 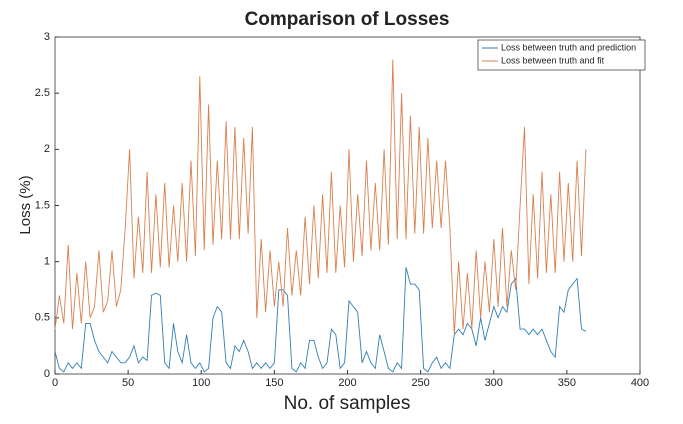 I want to click on x-tick-label: 50, so click(x=128, y=383).